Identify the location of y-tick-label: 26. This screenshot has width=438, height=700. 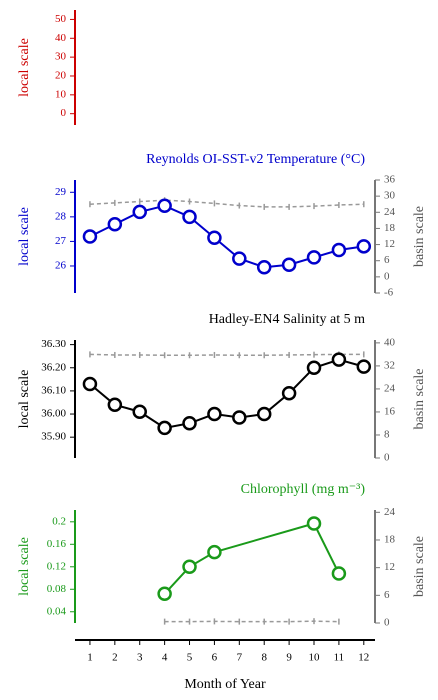
(61, 266).